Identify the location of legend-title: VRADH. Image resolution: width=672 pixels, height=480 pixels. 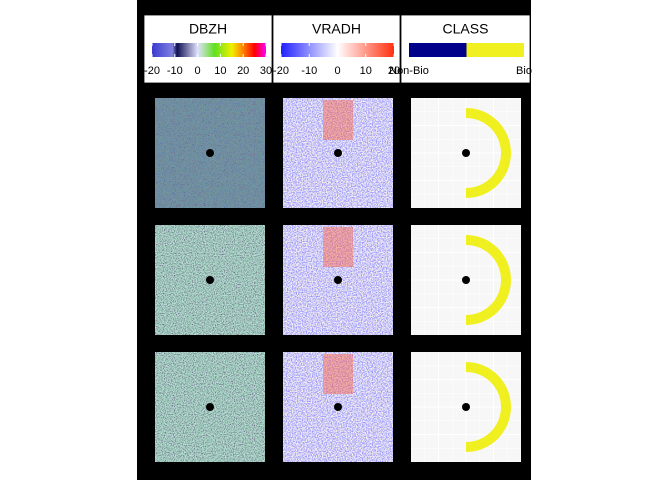
(336, 29).